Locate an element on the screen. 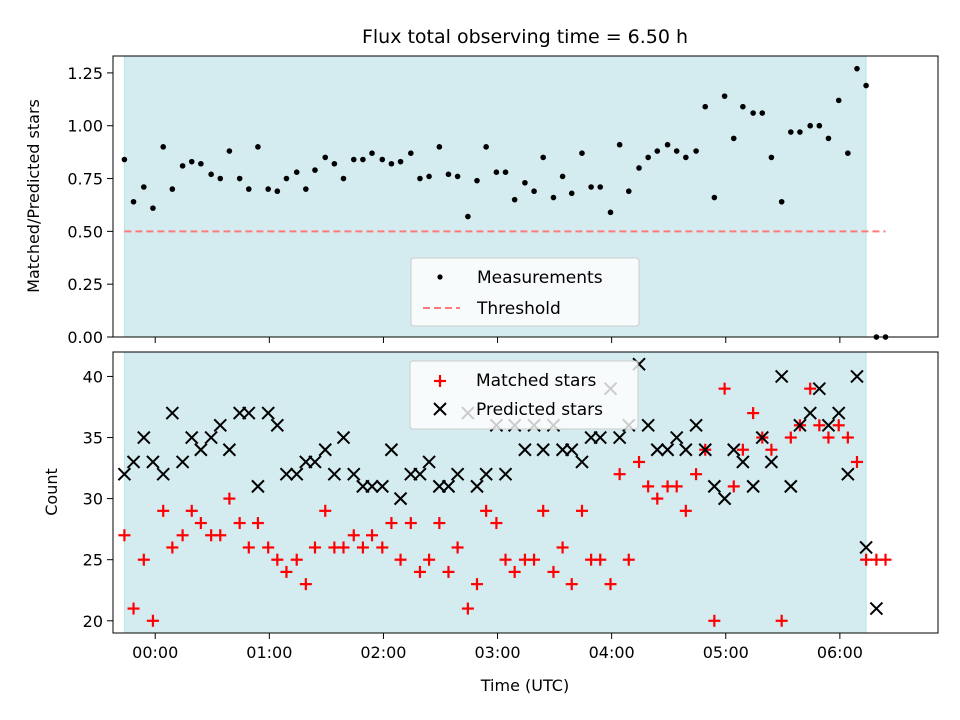 This screenshot has height=720, width=960. ratio-legend: Measurements Threshold is located at coordinates (525, 292).